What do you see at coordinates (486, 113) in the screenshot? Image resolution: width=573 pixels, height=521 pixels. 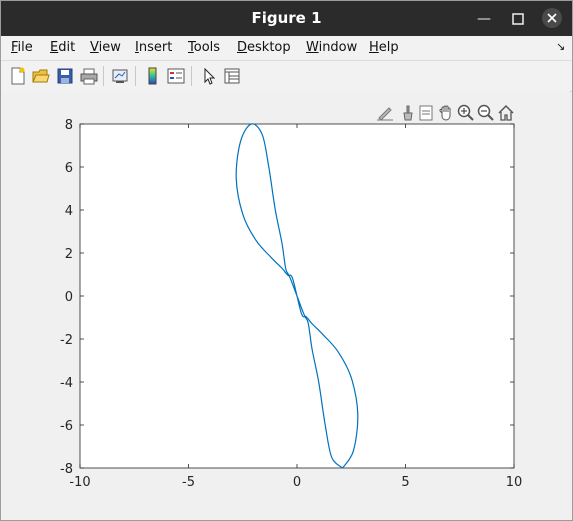 I see `zoom-out-icon` at bounding box center [486, 113].